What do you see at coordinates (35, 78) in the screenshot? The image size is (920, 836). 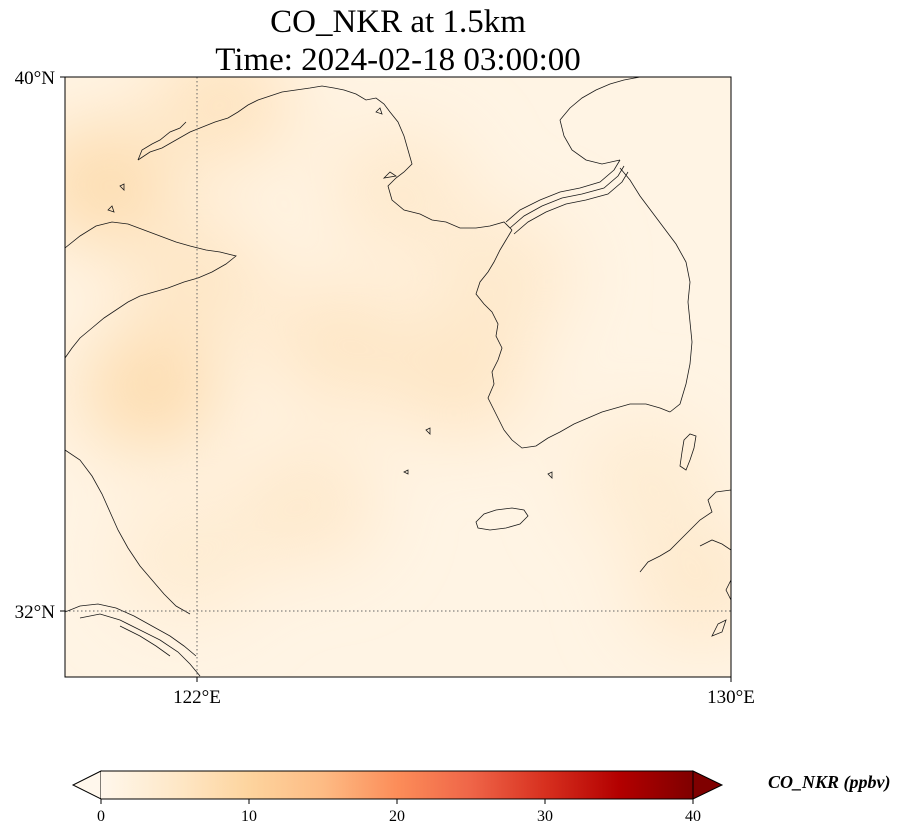 I see `lat-tick-label-40: 40°N` at bounding box center [35, 78].